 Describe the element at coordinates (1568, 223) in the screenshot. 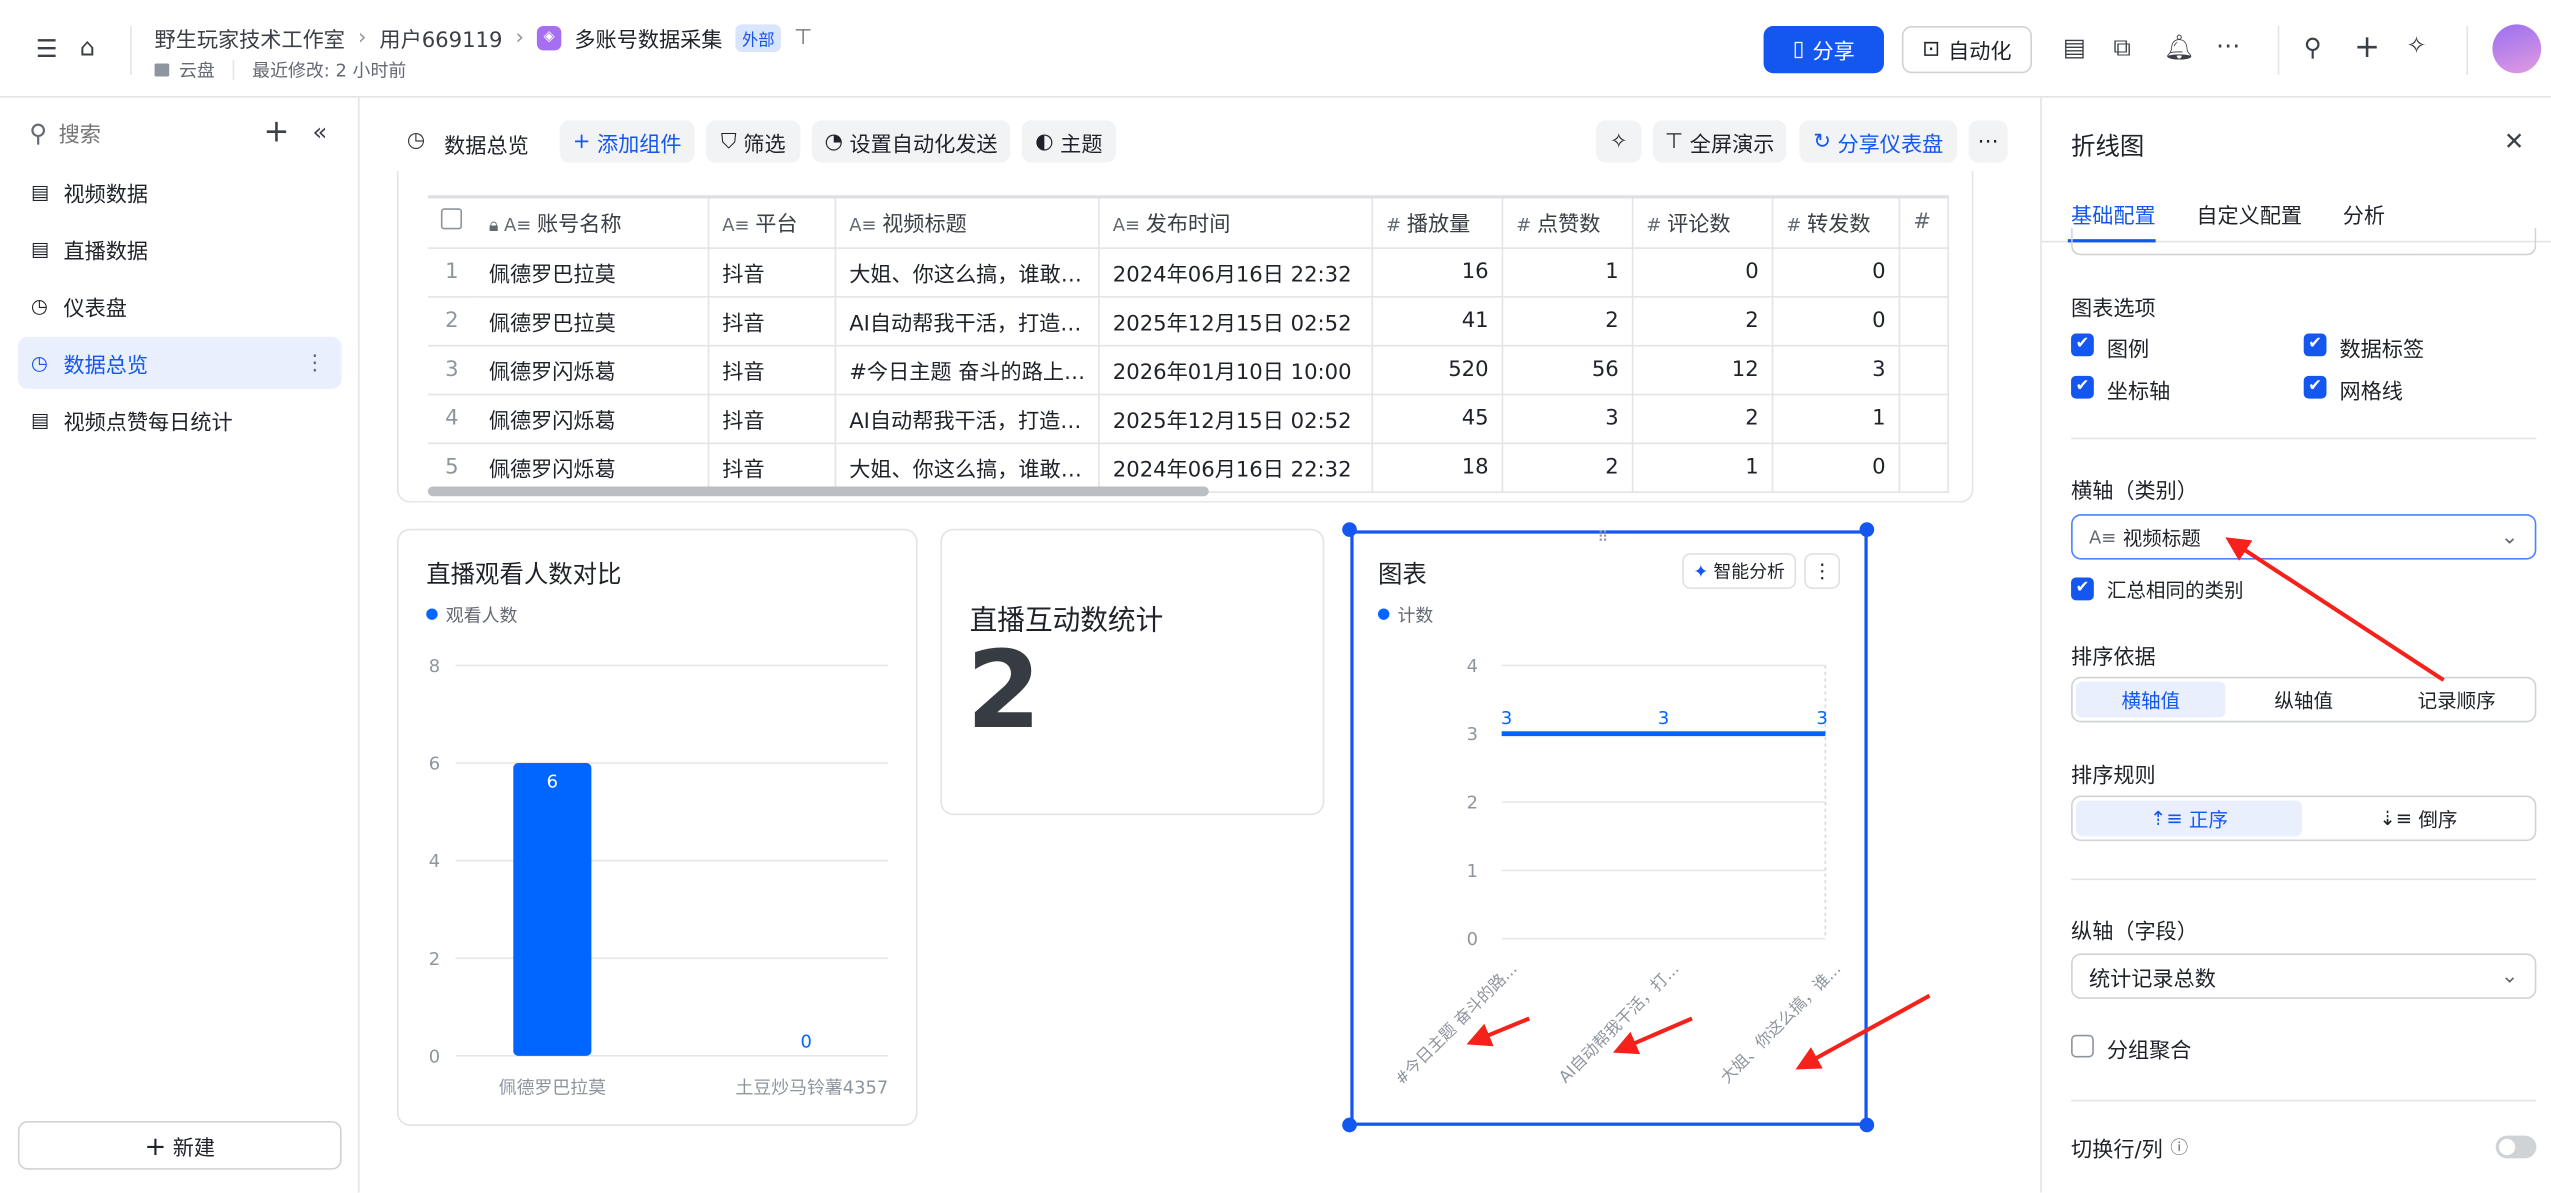

I see `column-header: # 点赞数` at that location.